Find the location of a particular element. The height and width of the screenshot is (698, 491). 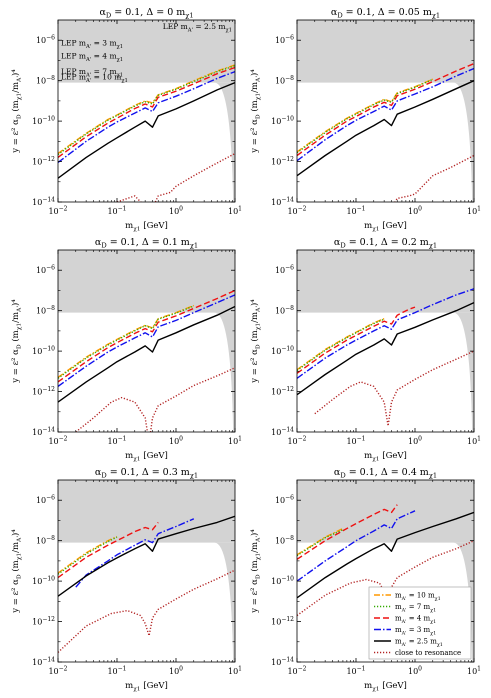

lep-label: LEP mA' = 10 mχ1​ is located at coordinates (94, 79).